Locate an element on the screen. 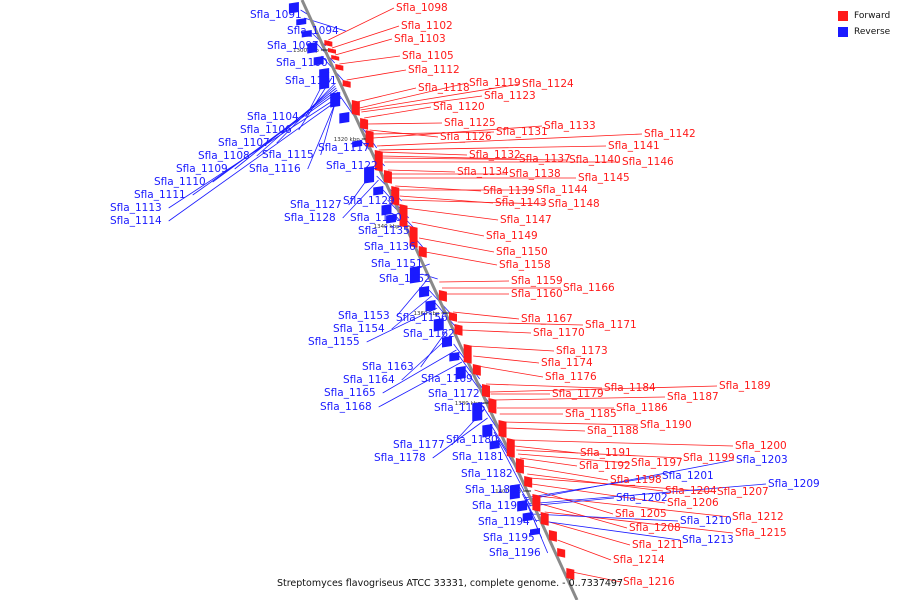 The height and width of the screenshot is (600, 900). gene-label: Sfla_1114 is located at coordinates (136, 221).